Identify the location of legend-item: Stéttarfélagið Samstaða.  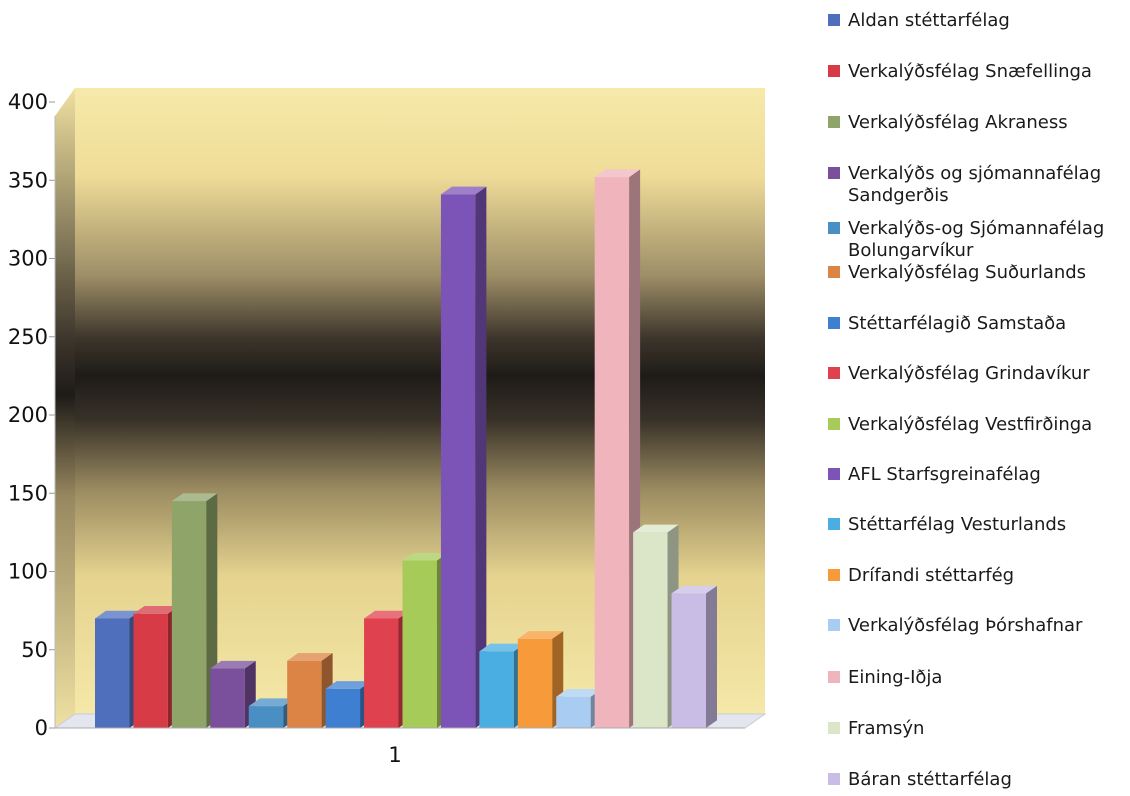
(947, 323).